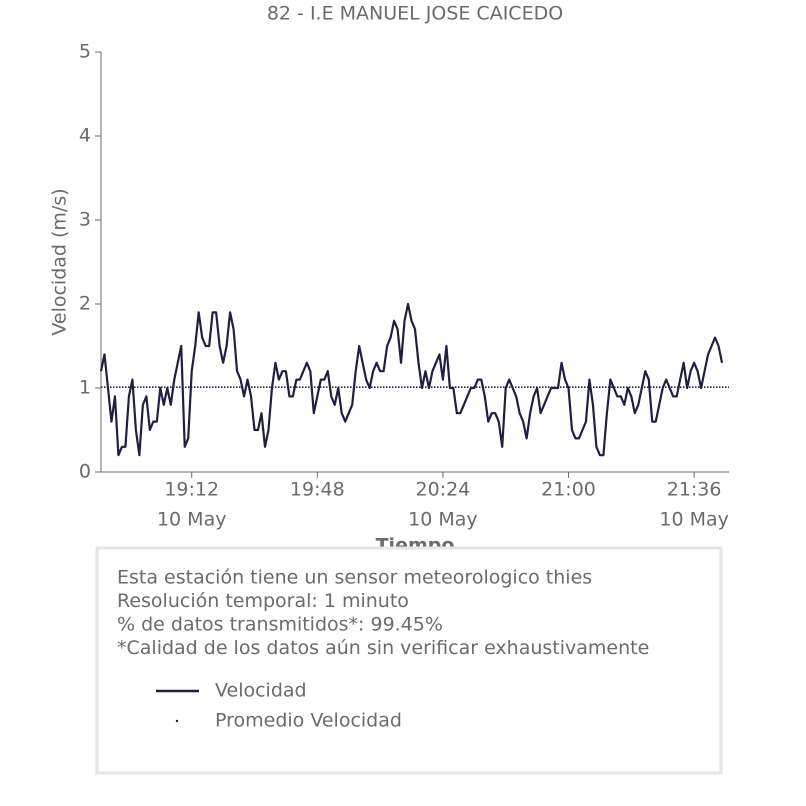 The image size is (806, 806). Describe the element at coordinates (415, 14) in the screenshot. I see `chart-title: 82 - I.E MANUEL JOSE CAICEDO` at that location.